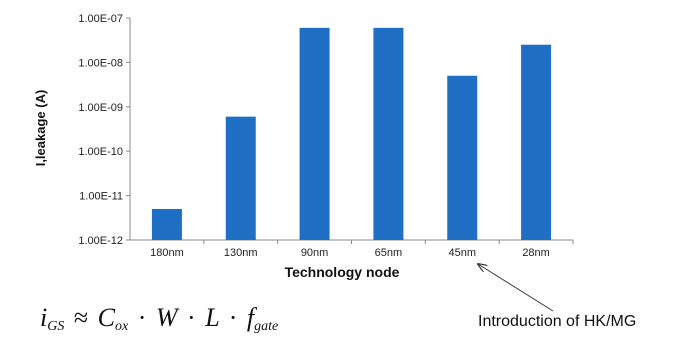 The height and width of the screenshot is (341, 695). Describe the element at coordinates (266, 326) in the screenshot. I see `formula-term-sub: gate` at that location.